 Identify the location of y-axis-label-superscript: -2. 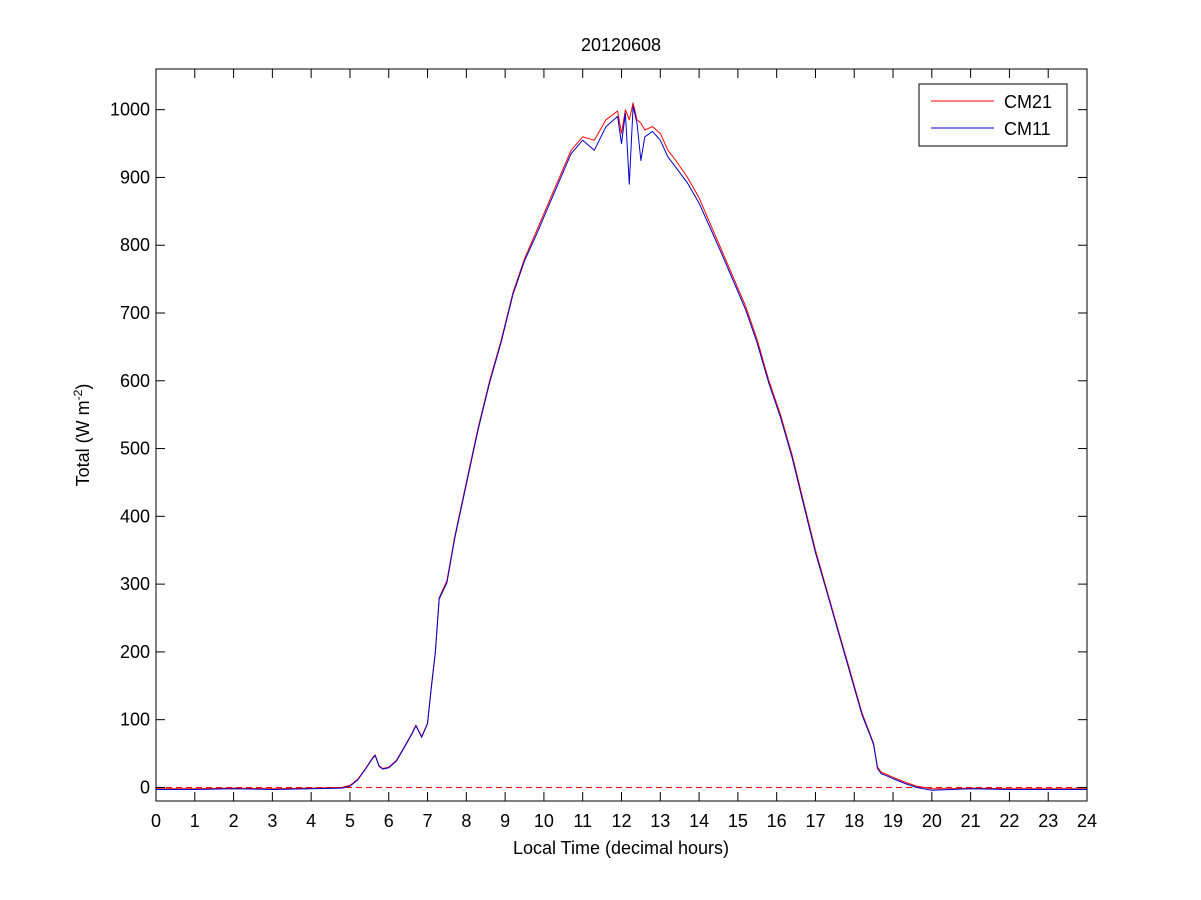
(78, 394).